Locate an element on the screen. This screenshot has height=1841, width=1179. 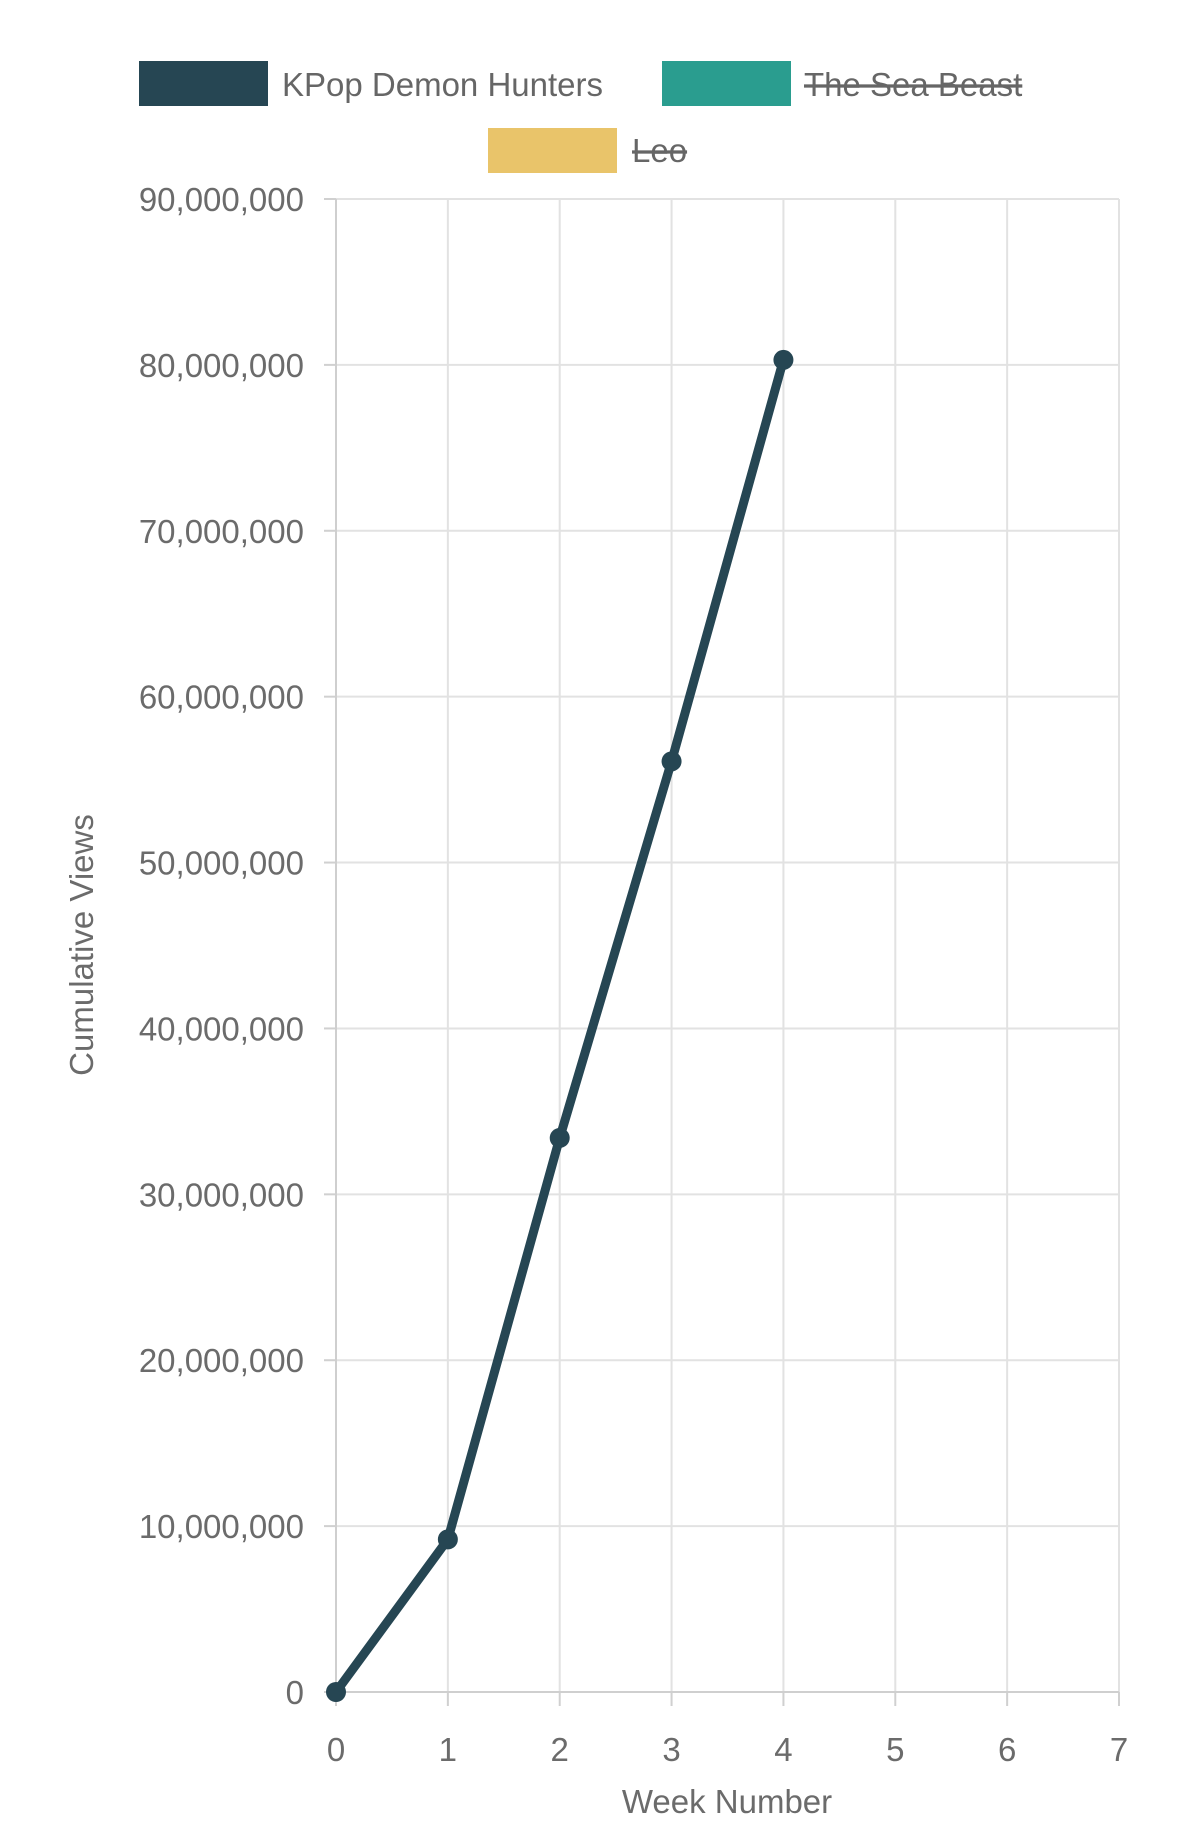
x-tick-label: 6 is located at coordinates (1007, 1749).